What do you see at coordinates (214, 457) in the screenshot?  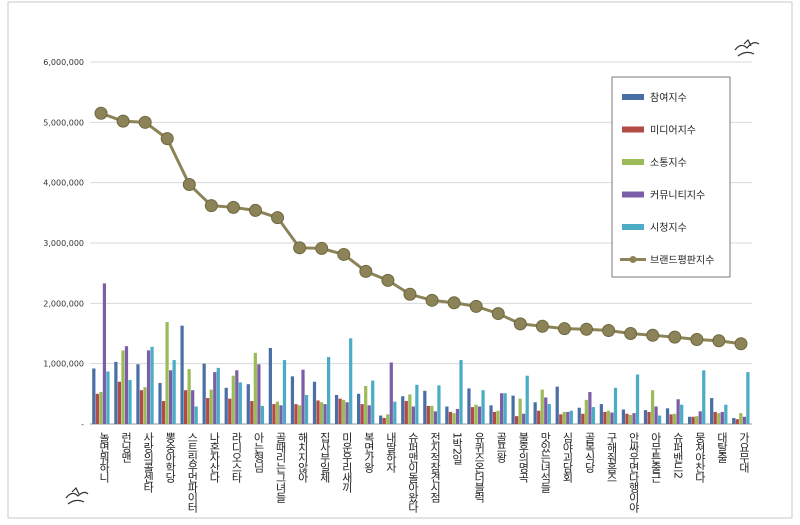 I see `x-tick-label: 나혼자산다` at bounding box center [214, 457].